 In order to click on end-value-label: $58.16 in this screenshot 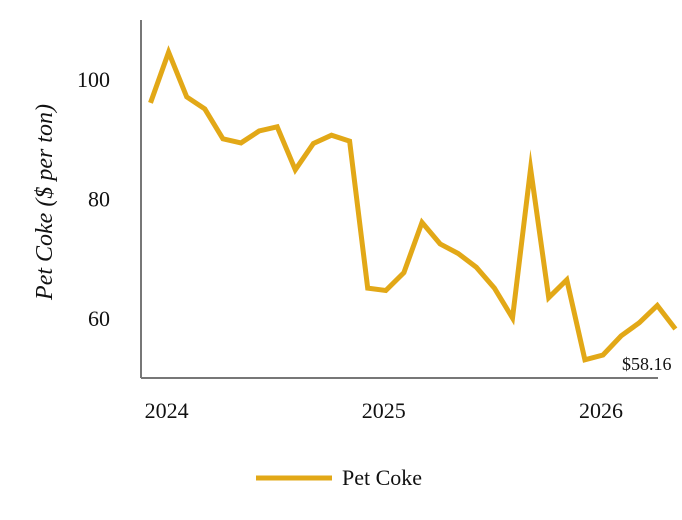, I will do `click(647, 364)`.